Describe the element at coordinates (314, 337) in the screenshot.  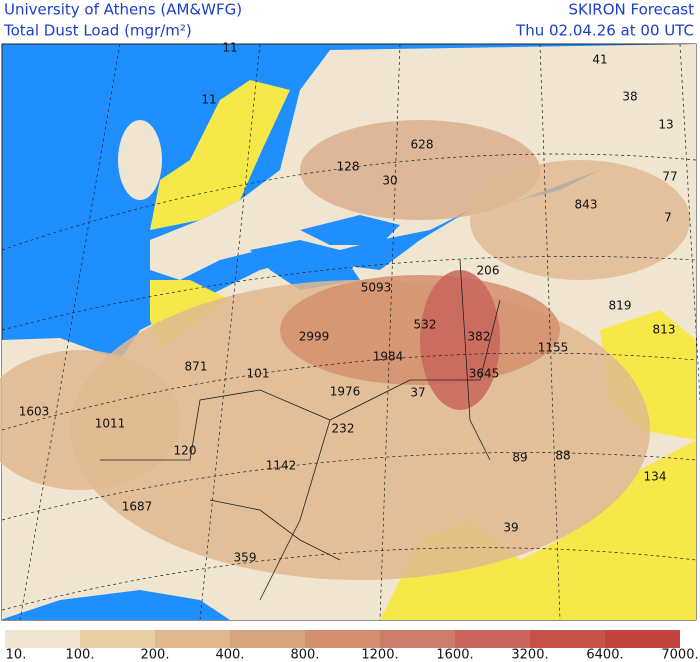
I see `map-label: 2999` at that location.